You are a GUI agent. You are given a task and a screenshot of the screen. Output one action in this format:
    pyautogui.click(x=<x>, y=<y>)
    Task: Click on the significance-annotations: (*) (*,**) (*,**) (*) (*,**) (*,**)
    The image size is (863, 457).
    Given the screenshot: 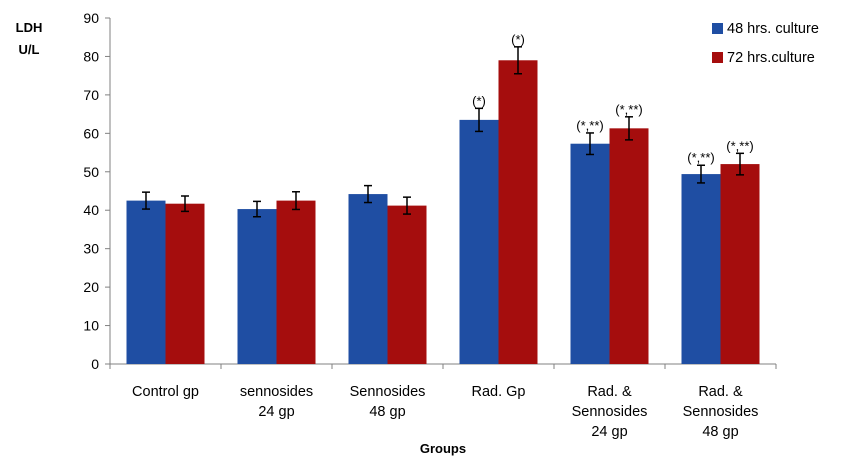 What is the action you would take?
    pyautogui.click(x=613, y=98)
    